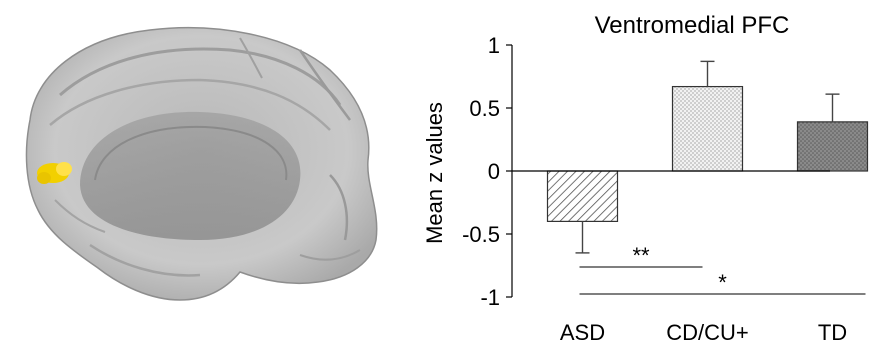  What do you see at coordinates (487, 171) in the screenshot?
I see `y-axis-ticks: 1 0.5 0 -0.5 -1` at bounding box center [487, 171].